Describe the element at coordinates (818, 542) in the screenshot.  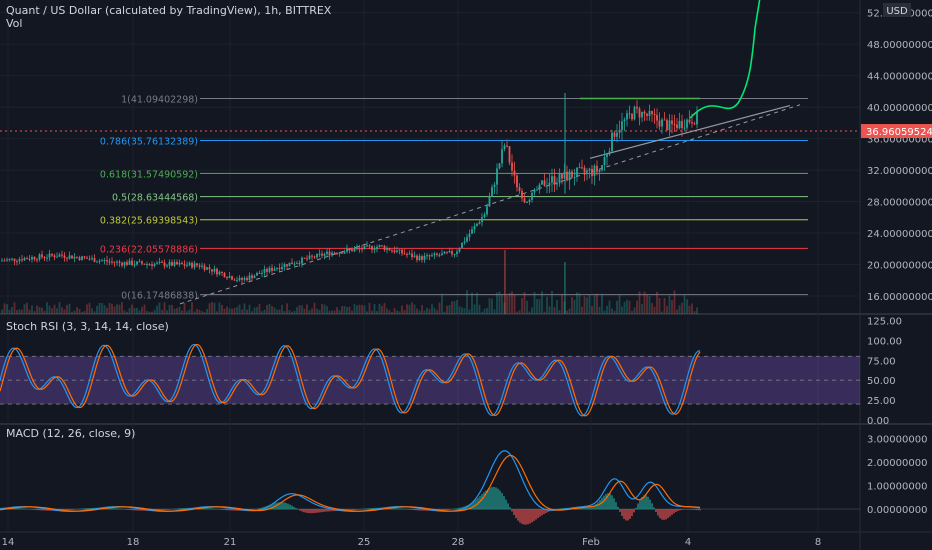
I see `time-tick-label: 8` at that location.